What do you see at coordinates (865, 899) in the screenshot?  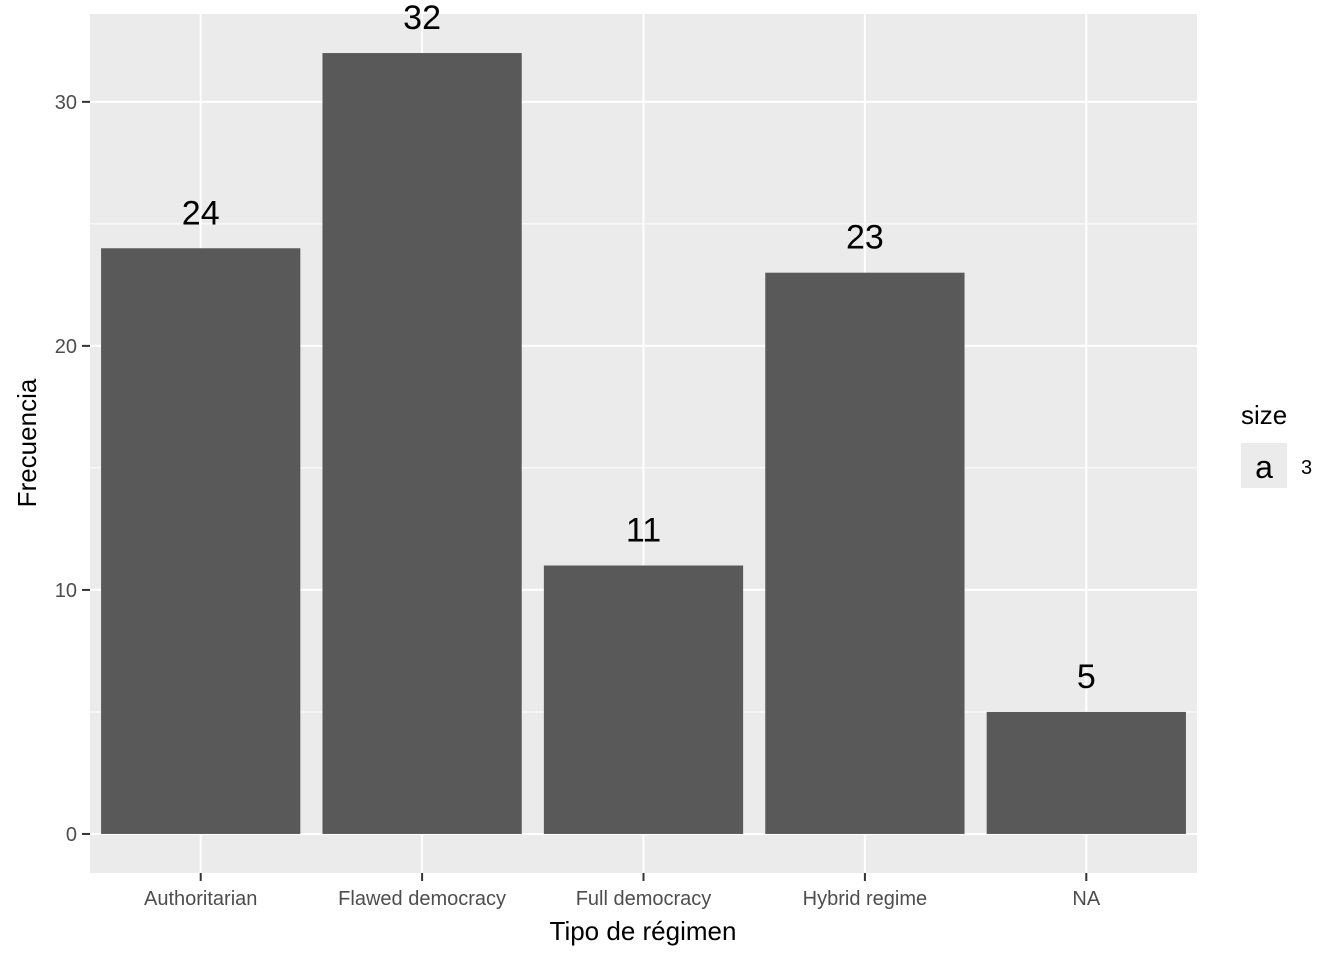 I see `x-tick-label: Hybrid regime` at bounding box center [865, 899].